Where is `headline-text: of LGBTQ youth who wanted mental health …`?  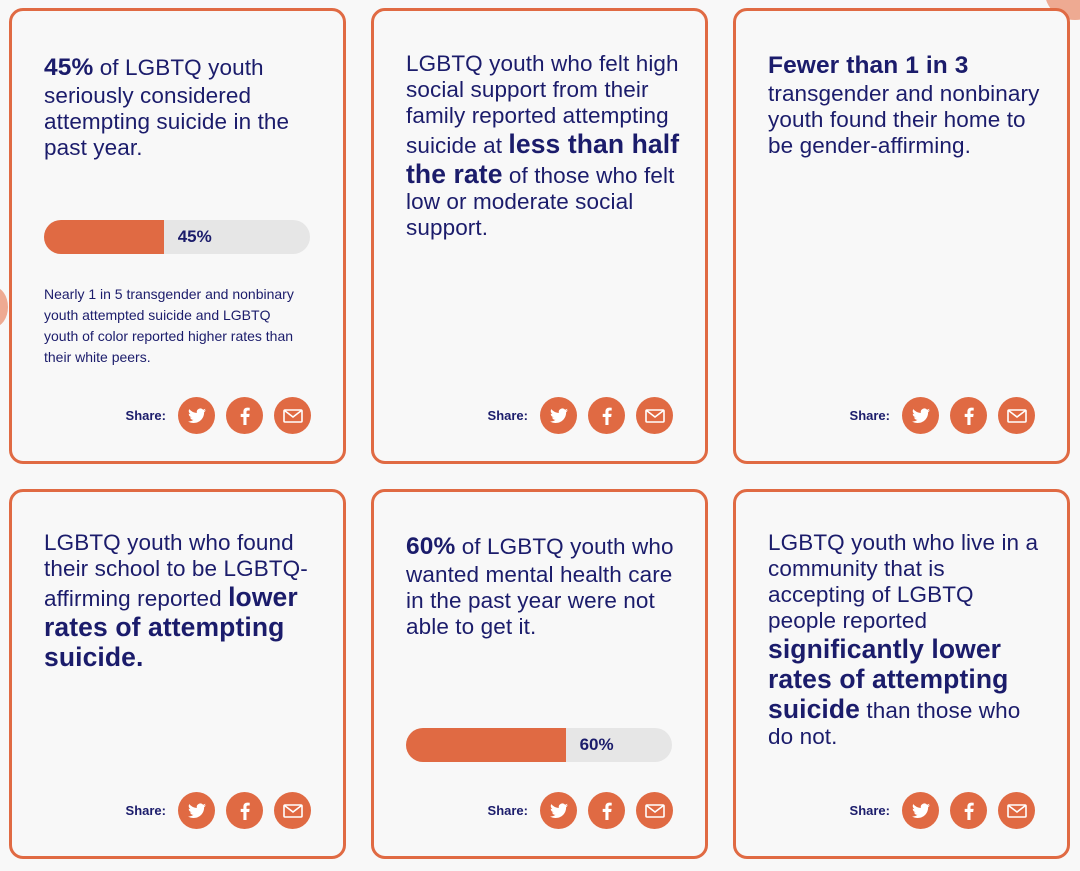 headline-text: of LGBTQ youth who wanted mental health … is located at coordinates (540, 586).